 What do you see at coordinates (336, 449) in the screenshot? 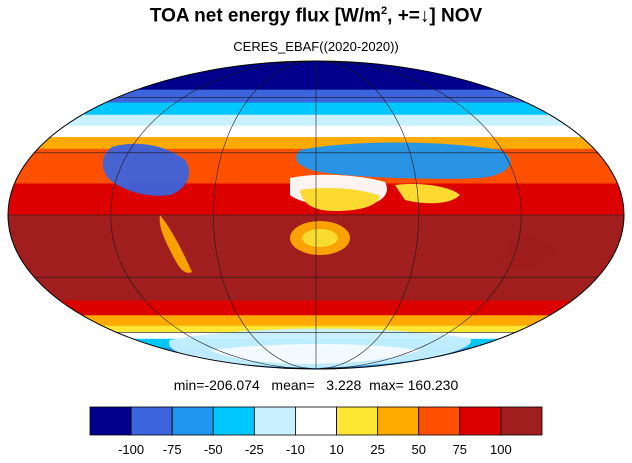
I see `colorbar-tick-label: 10` at bounding box center [336, 449].